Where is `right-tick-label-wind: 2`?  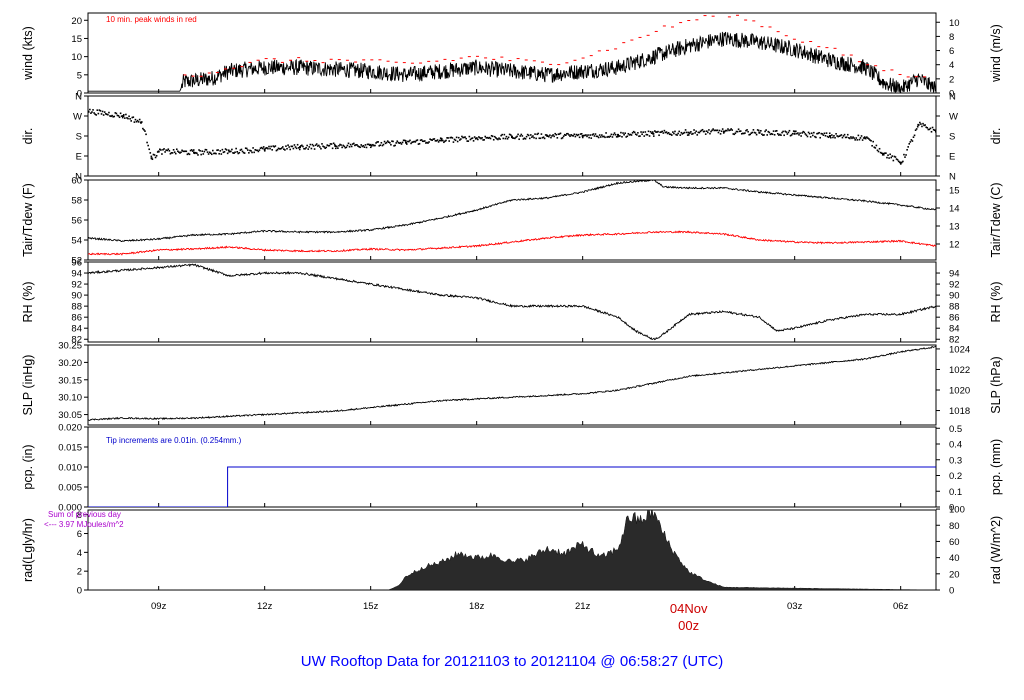
right-tick-label-wind: 2 is located at coordinates (951, 79).